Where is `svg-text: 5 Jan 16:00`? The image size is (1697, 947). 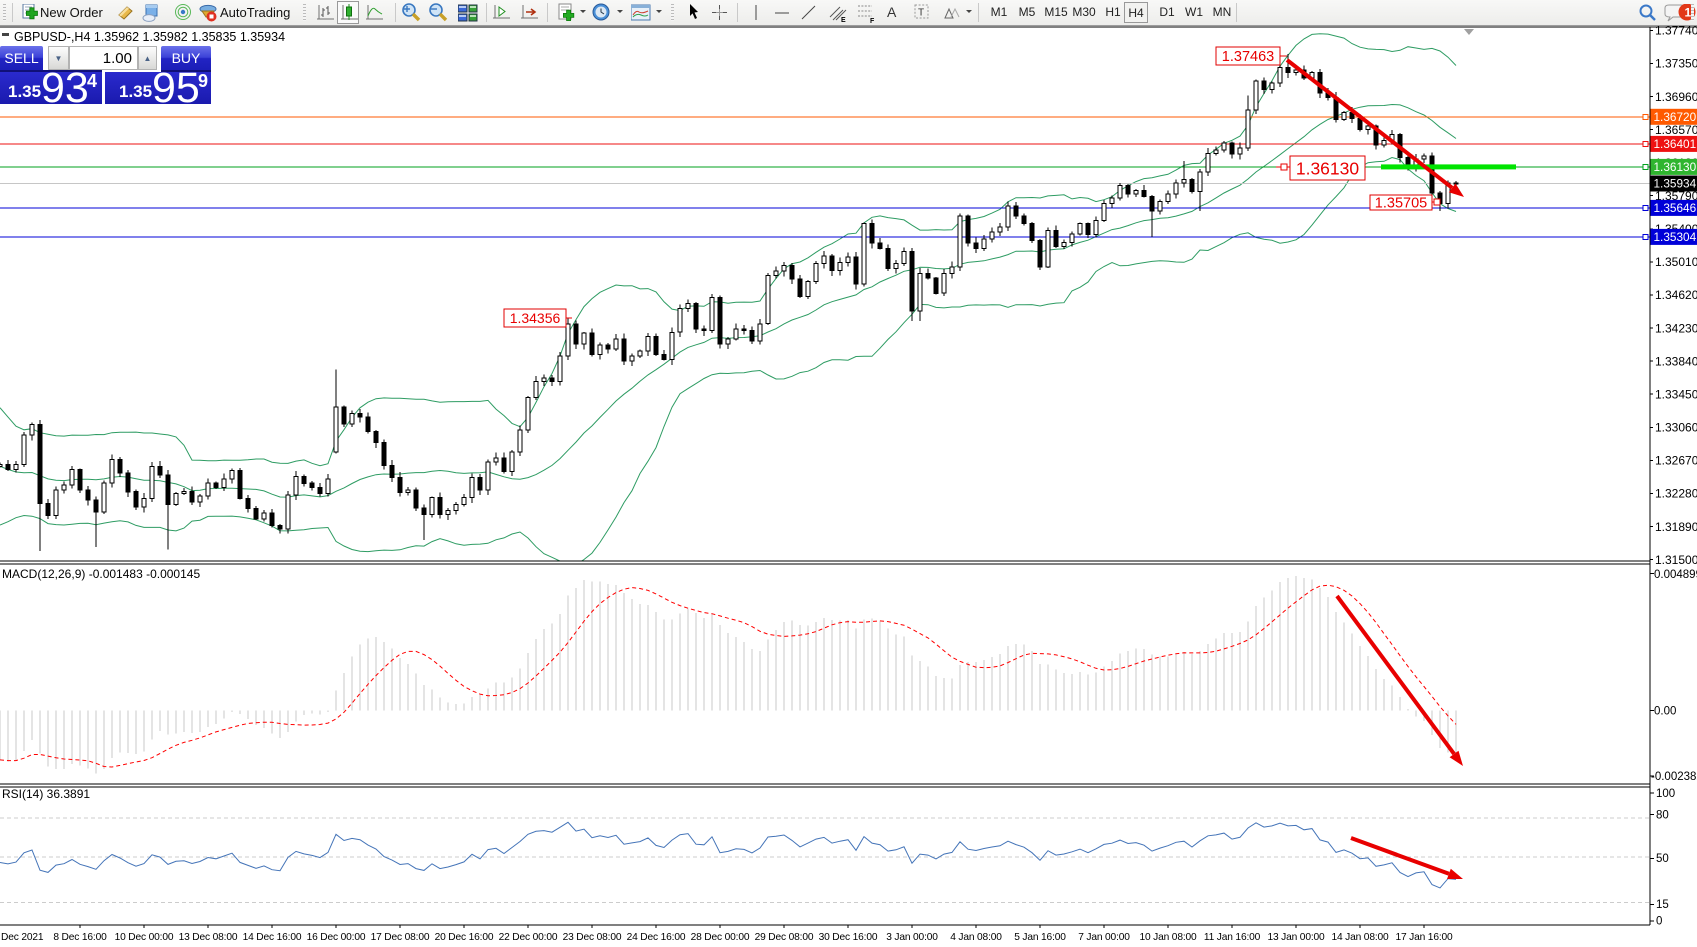 svg-text: 5 Jan 16:00 is located at coordinates (1040, 937).